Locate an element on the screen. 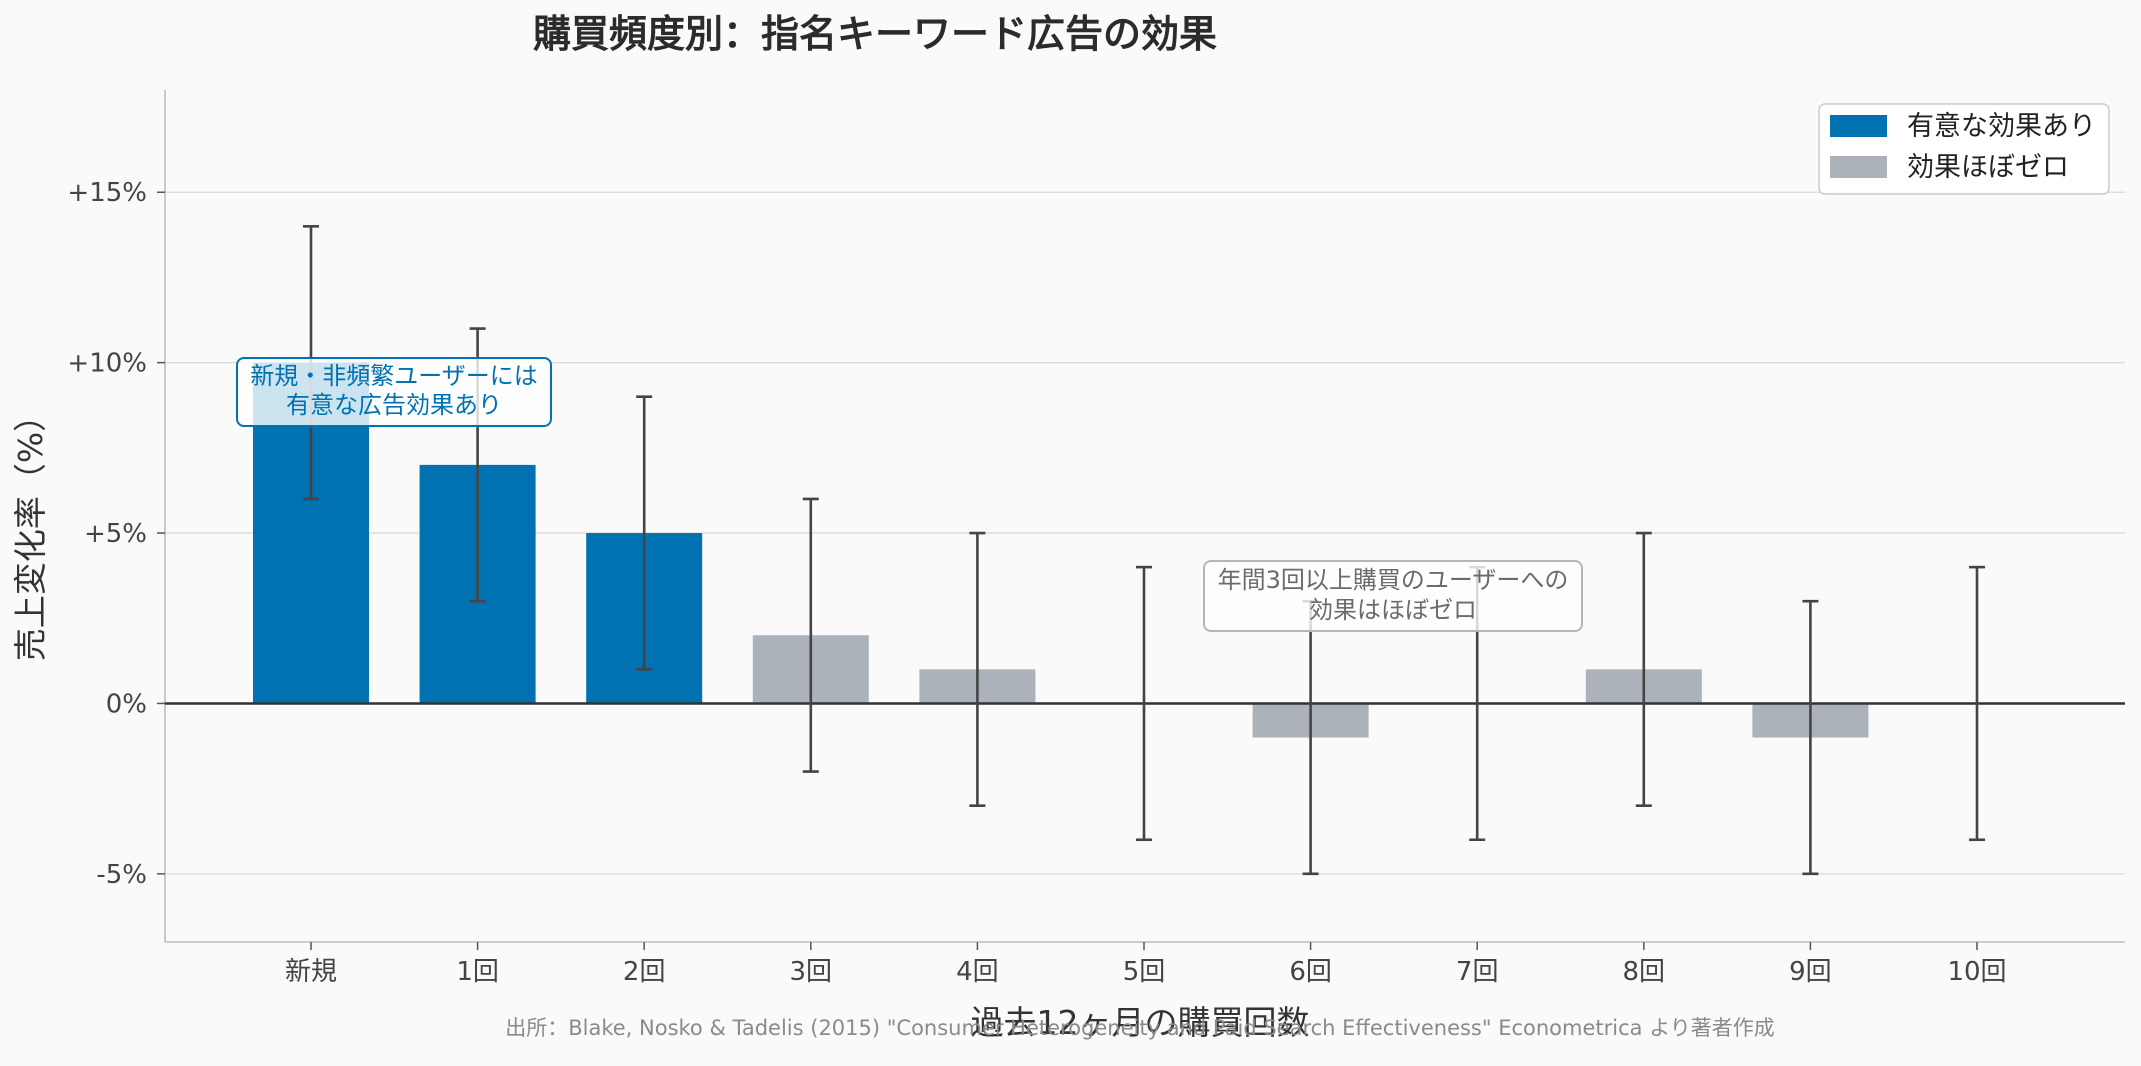 The height and width of the screenshot is (1066, 2141). legend-label-significant: 有意な効果あり is located at coordinates (2001, 126).